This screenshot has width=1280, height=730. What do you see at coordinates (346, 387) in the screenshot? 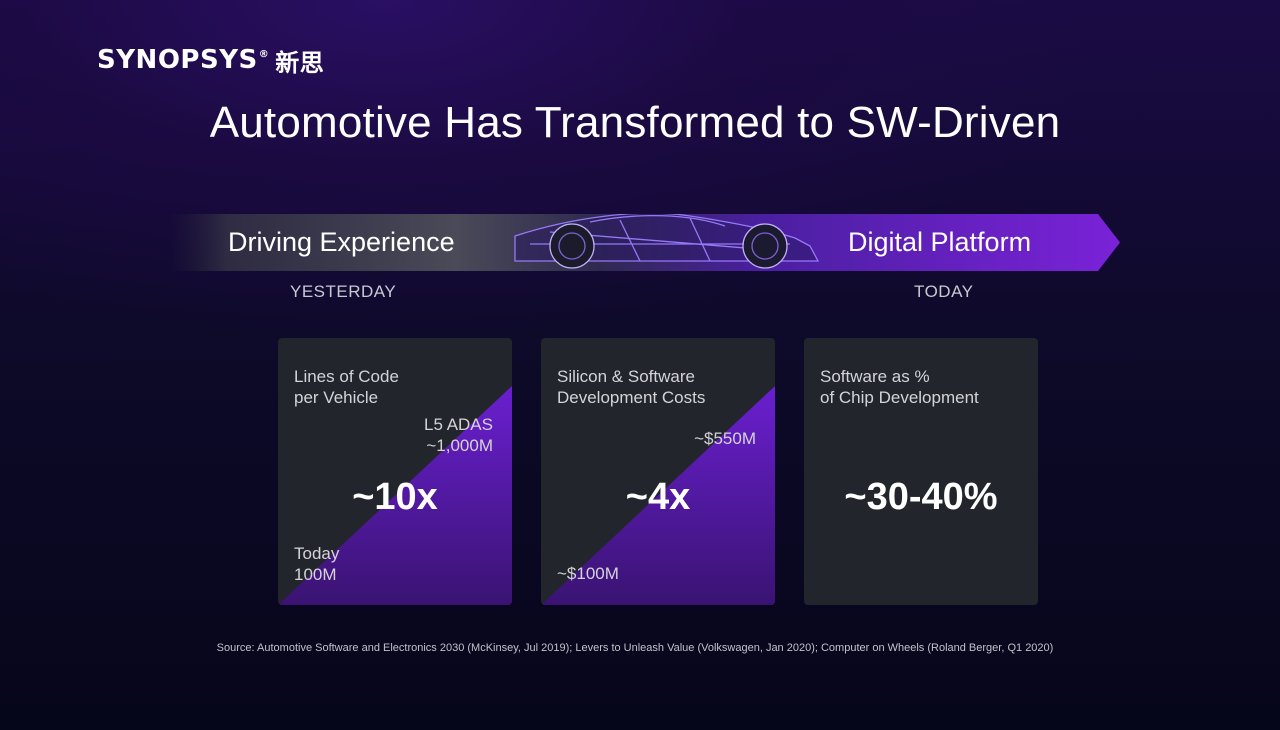
I see `card-heading: Lines of Code per Vehicle` at bounding box center [346, 387].